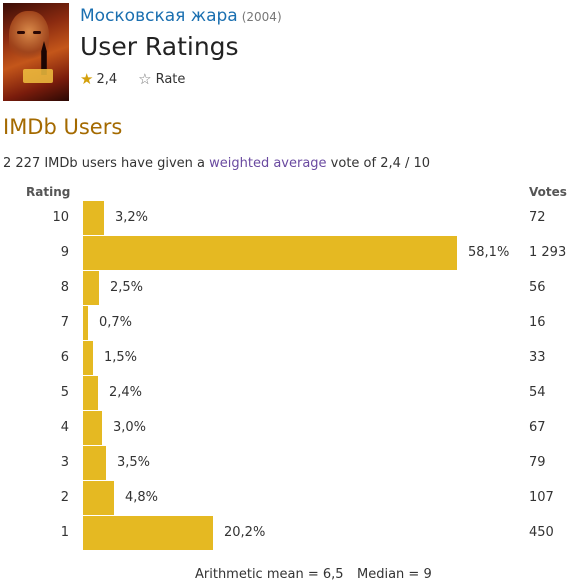 This screenshot has height=587, width=577. I want to click on rating-votes-4: 67, so click(537, 427).